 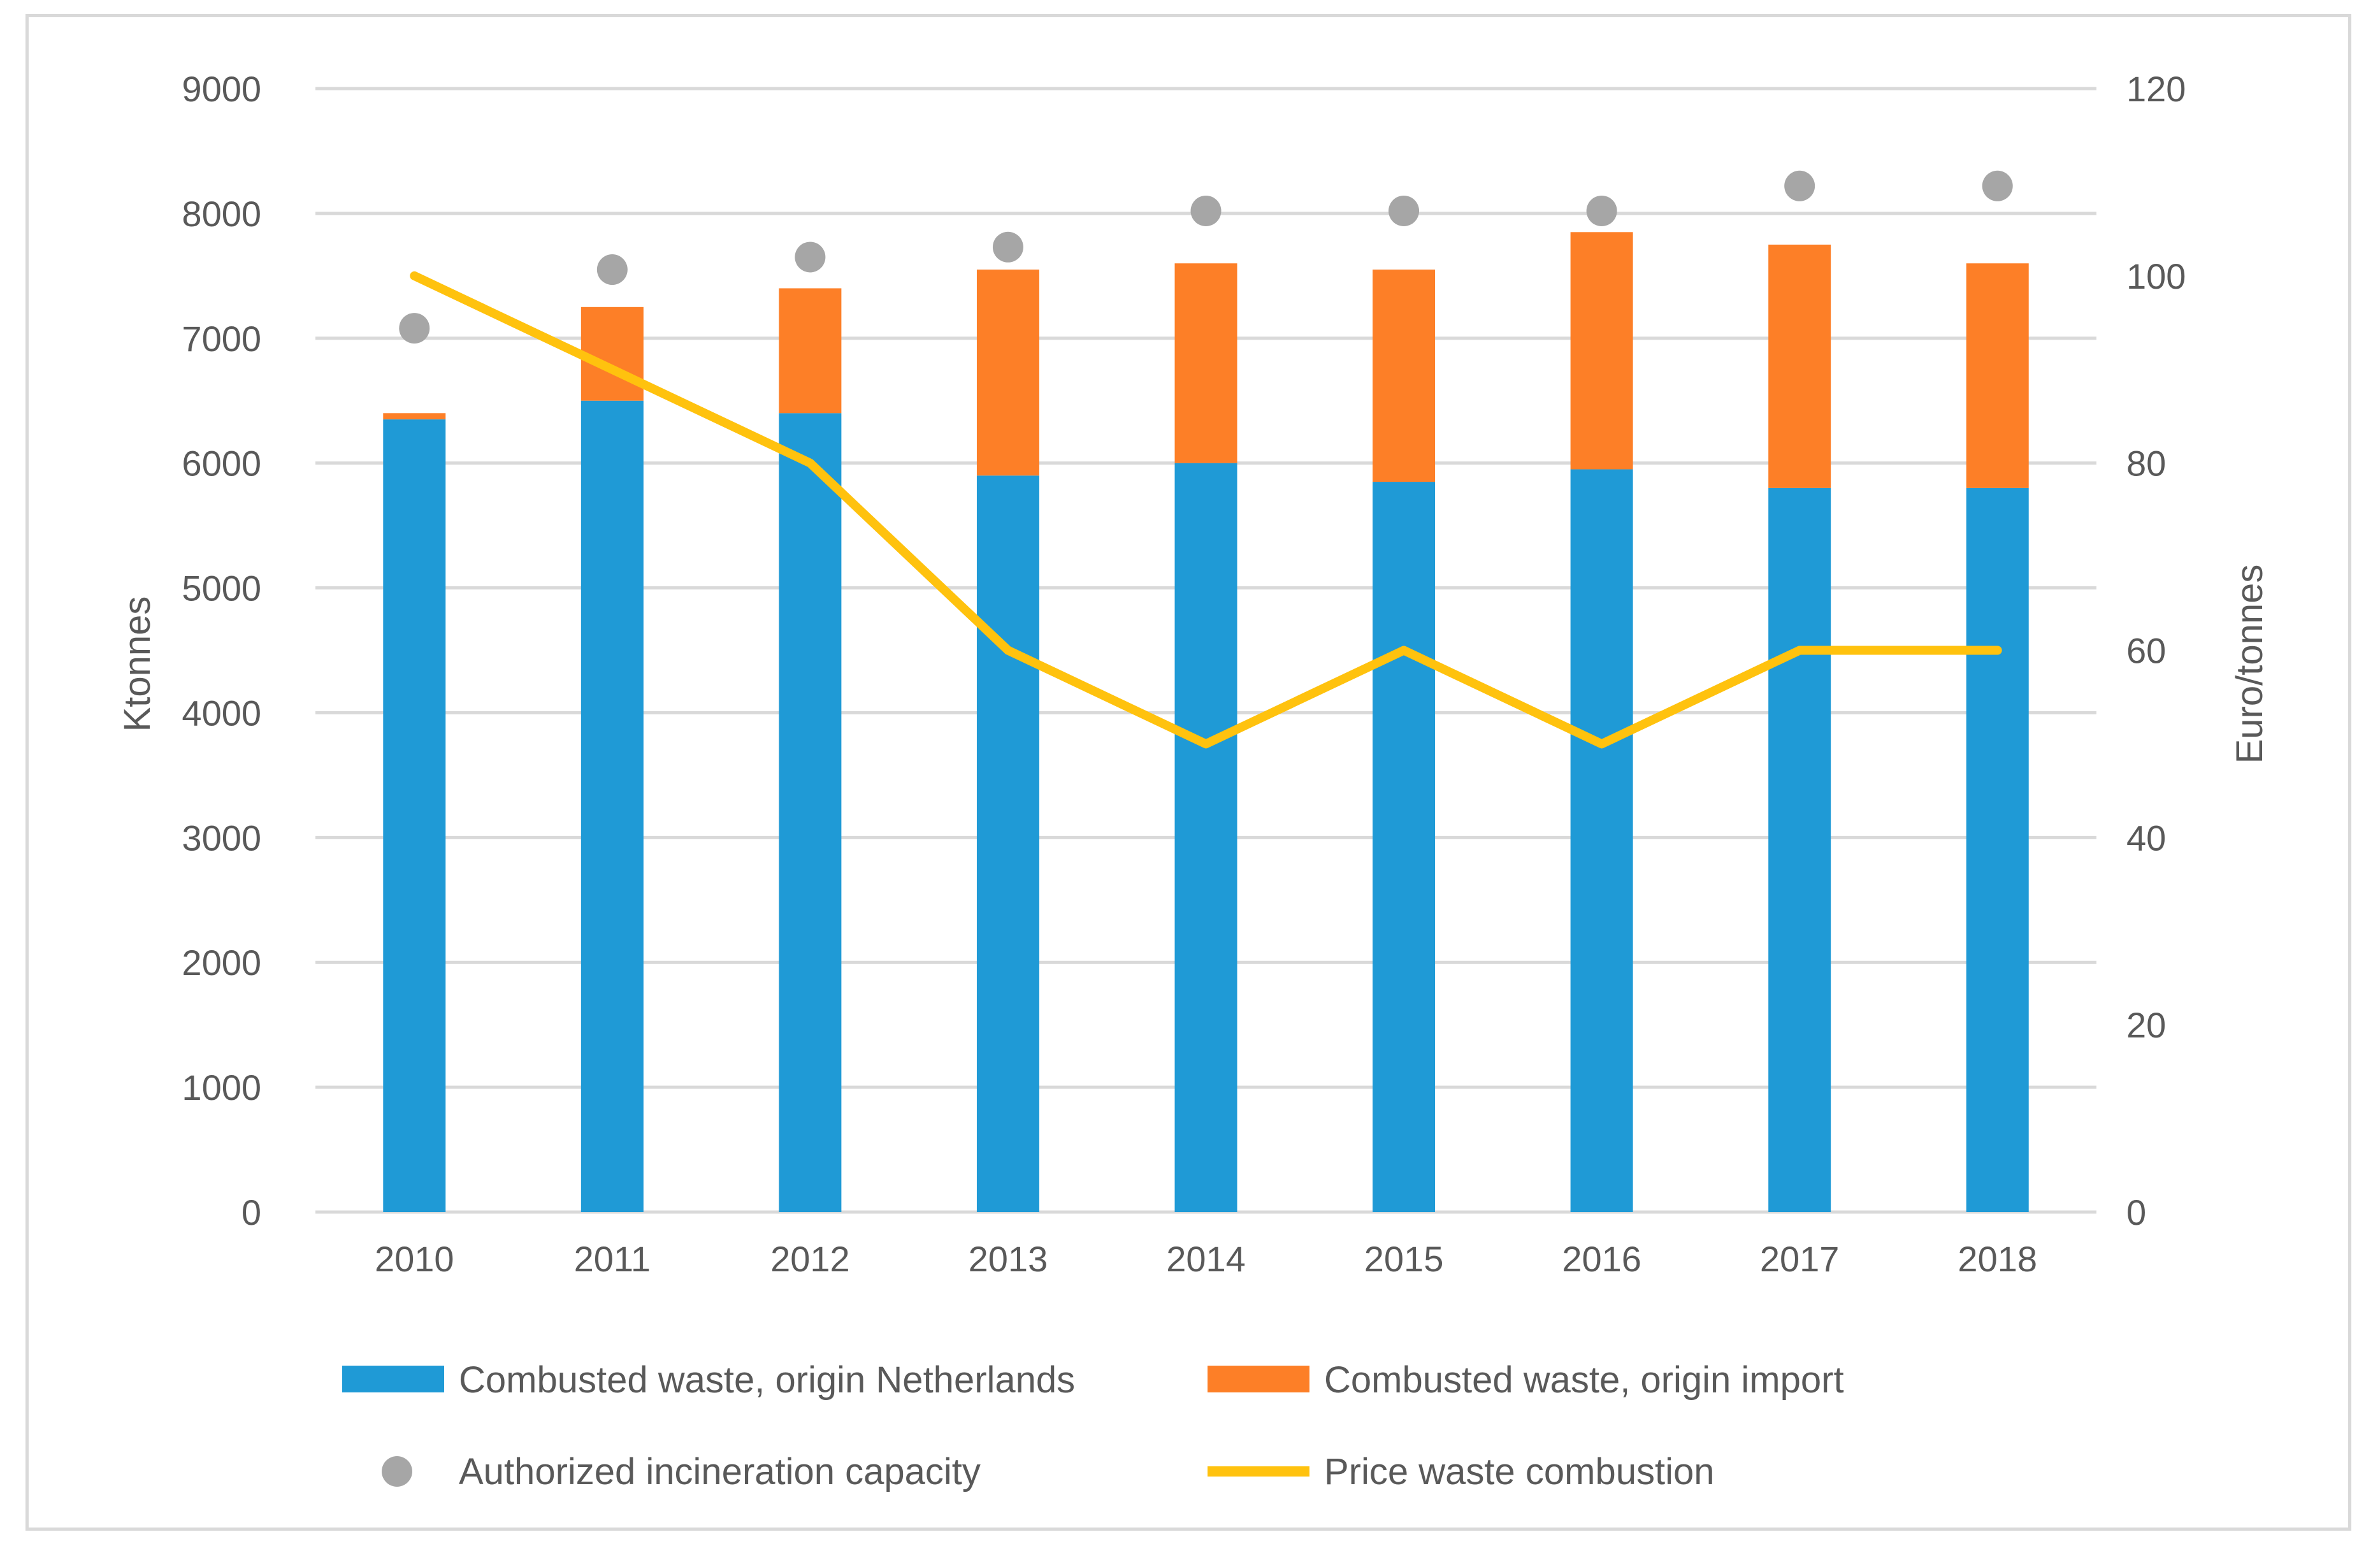 I want to click on y-tick-label: 7000, so click(x=222, y=339).